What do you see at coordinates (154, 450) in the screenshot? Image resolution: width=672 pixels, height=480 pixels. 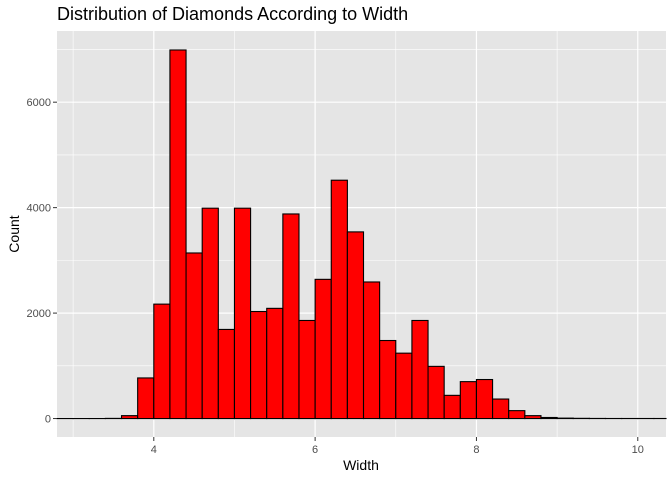 I see `x-tick-label: 4` at bounding box center [154, 450].